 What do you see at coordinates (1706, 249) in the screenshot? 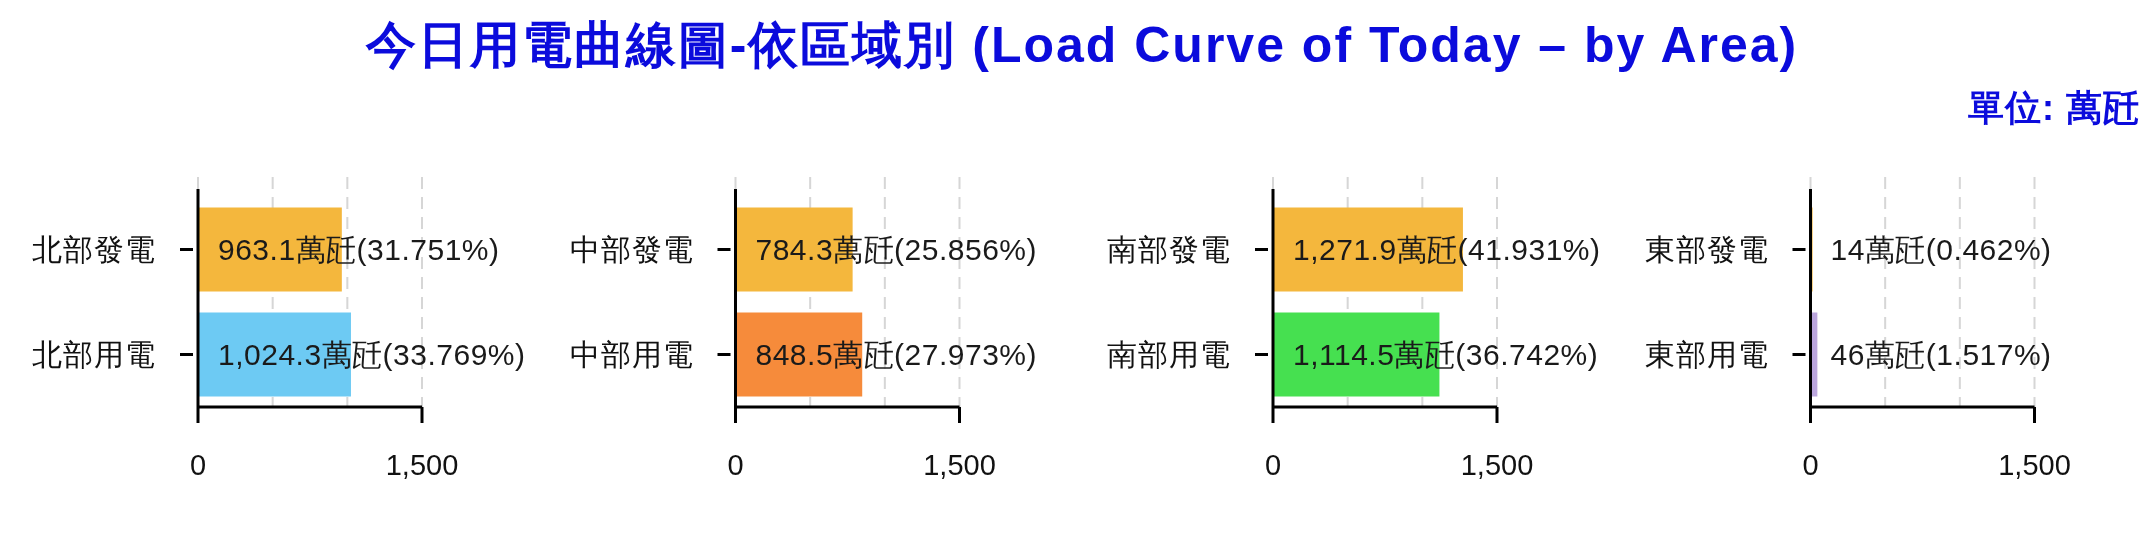
I see `y-tick-label: 東部發電` at bounding box center [1706, 249].